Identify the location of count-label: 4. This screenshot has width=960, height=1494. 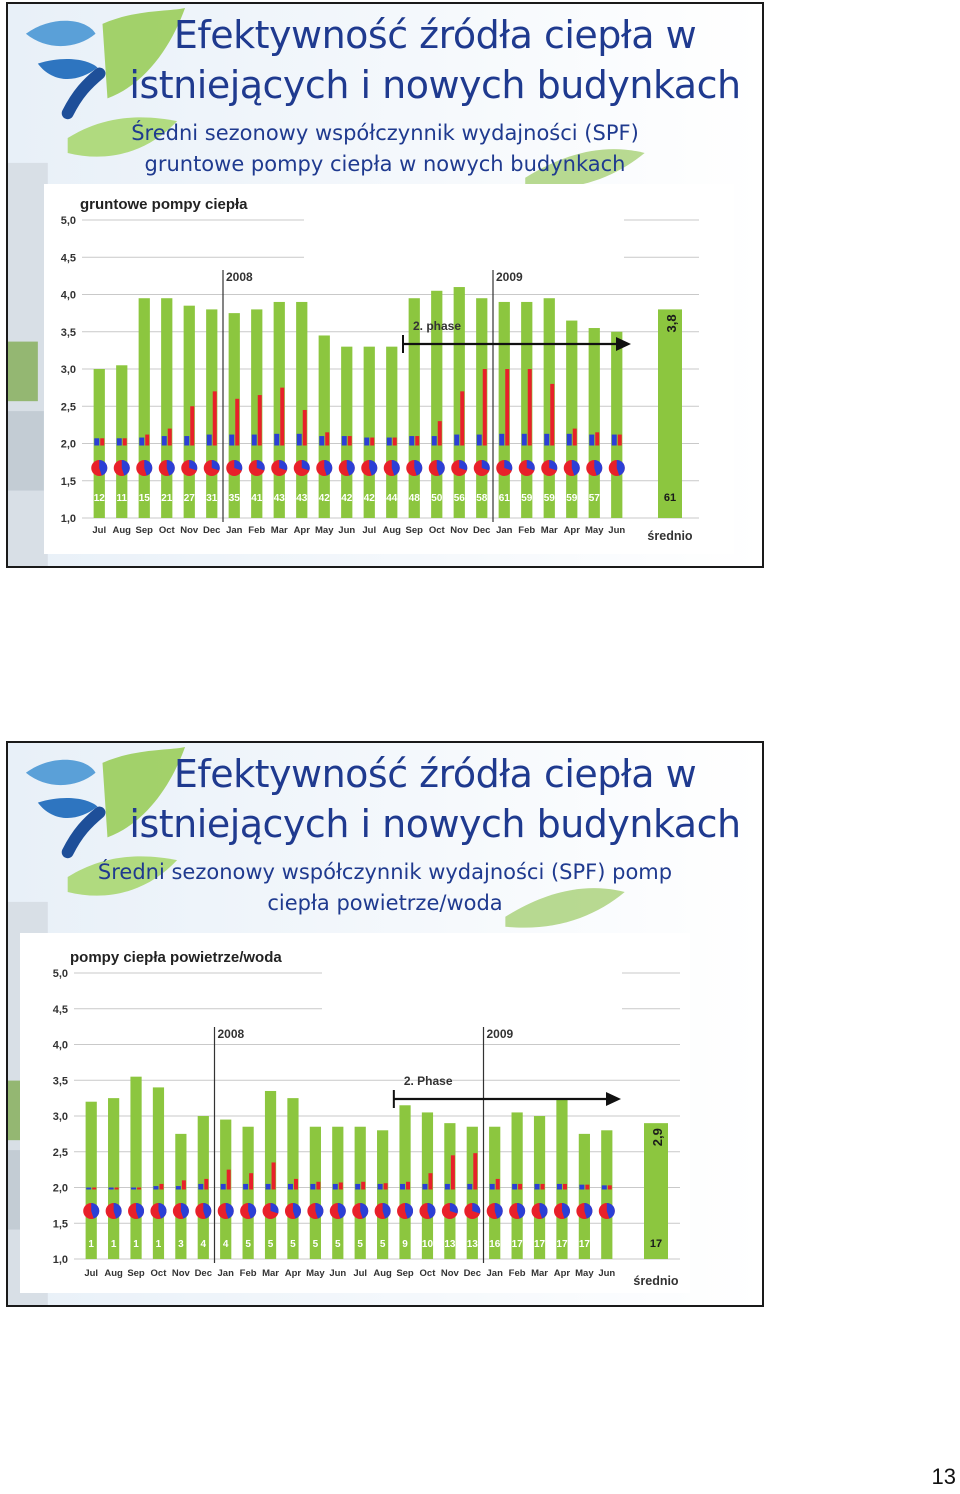
(204, 1244).